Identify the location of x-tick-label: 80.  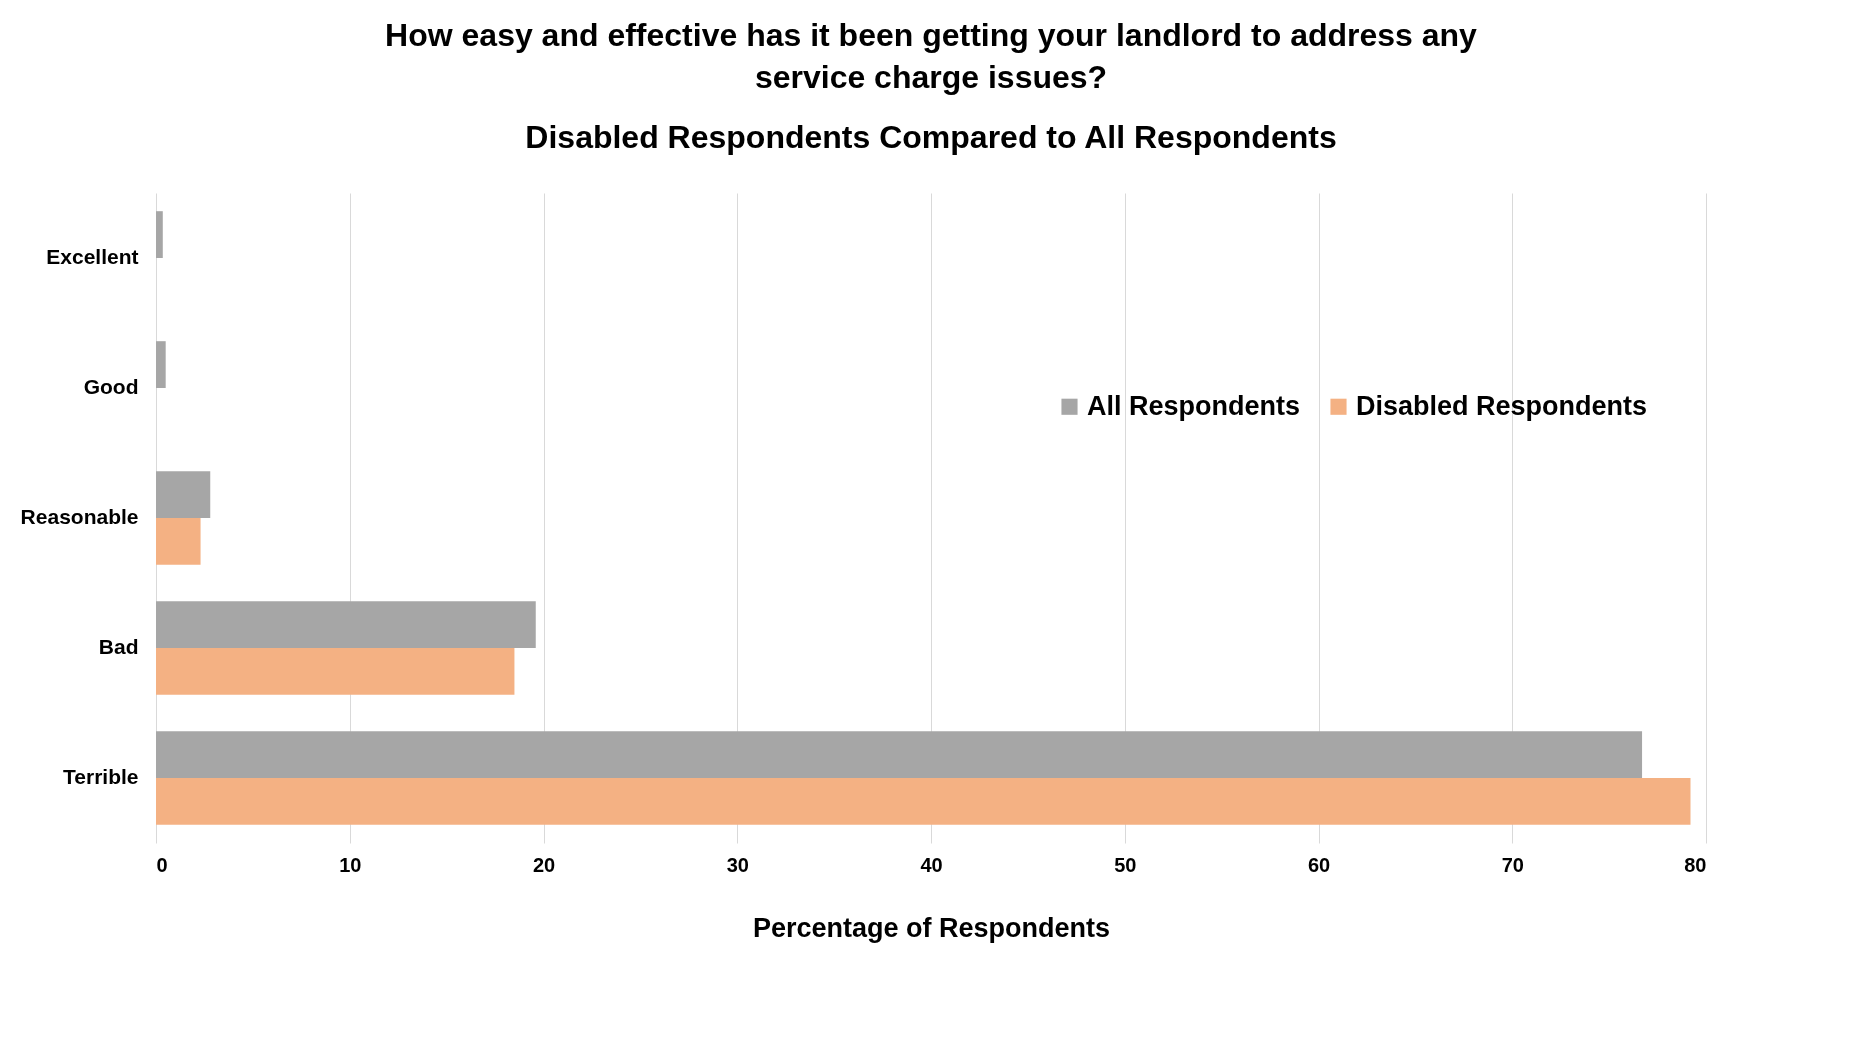
(1695, 864).